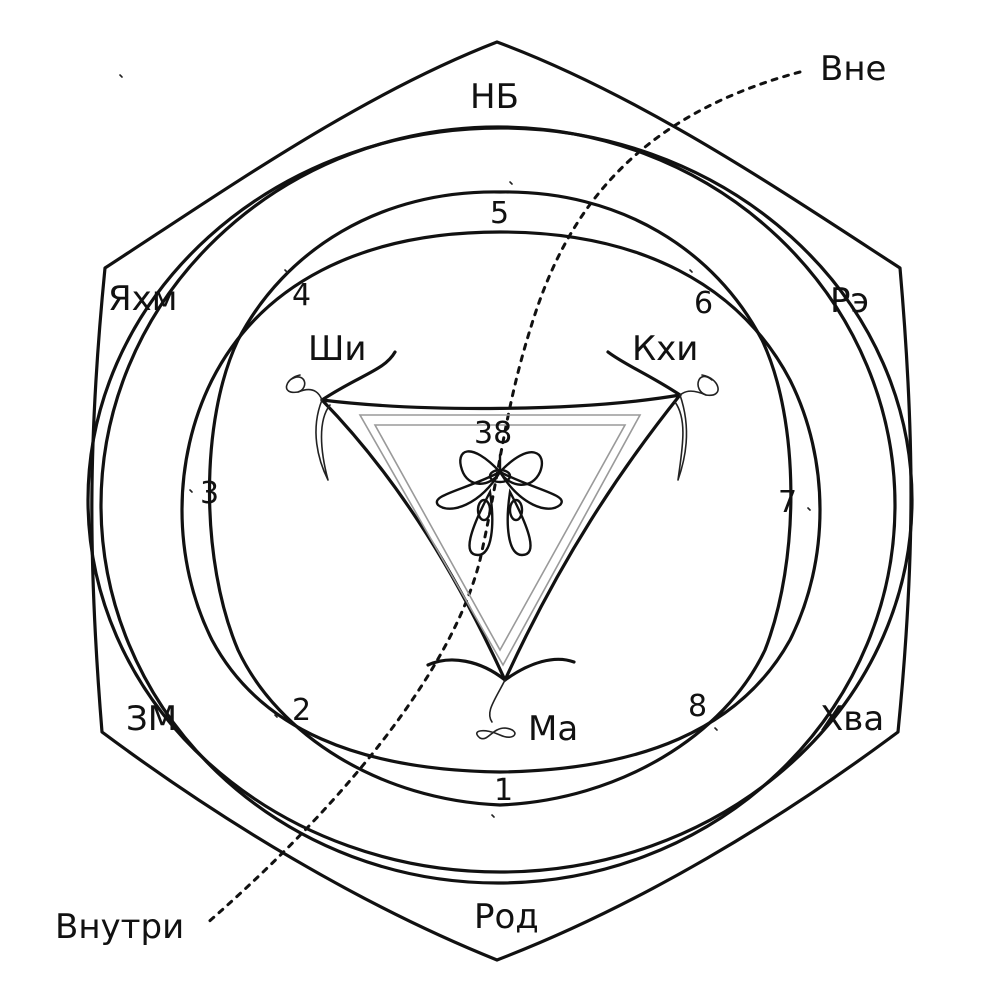 Image resolution: width=1000 pixels, height=1000 pixels. I want to click on left-vertex-flourish, so click(341, 415).